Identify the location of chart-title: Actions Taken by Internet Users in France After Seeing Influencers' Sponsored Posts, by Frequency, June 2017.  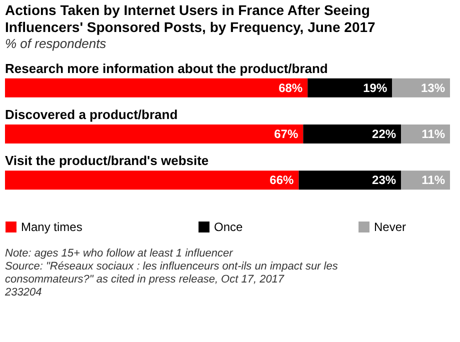
(190, 18).